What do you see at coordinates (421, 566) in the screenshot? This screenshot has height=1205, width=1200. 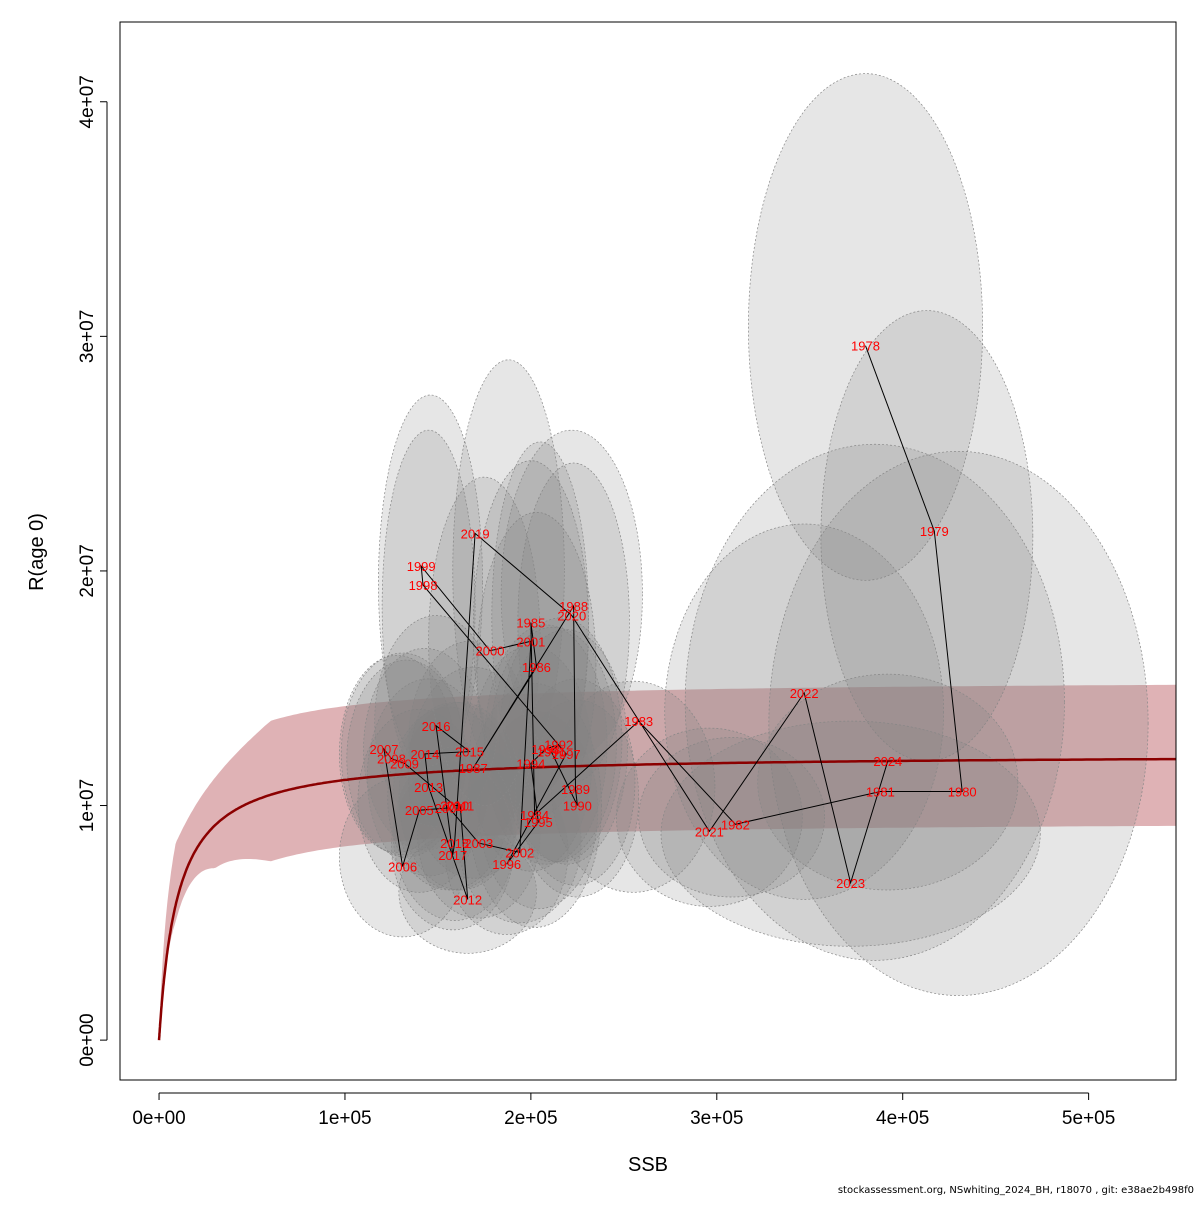 I see `year-label-1999: 1999` at bounding box center [421, 566].